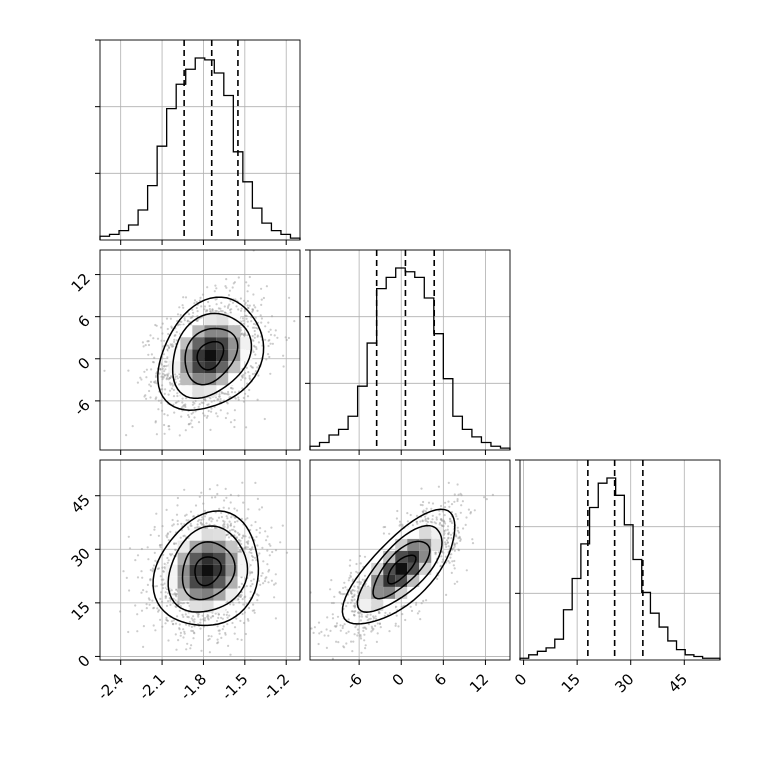  What do you see at coordinates (81, 283) in the screenshot?
I see `y-tick-label: 12` at bounding box center [81, 283].